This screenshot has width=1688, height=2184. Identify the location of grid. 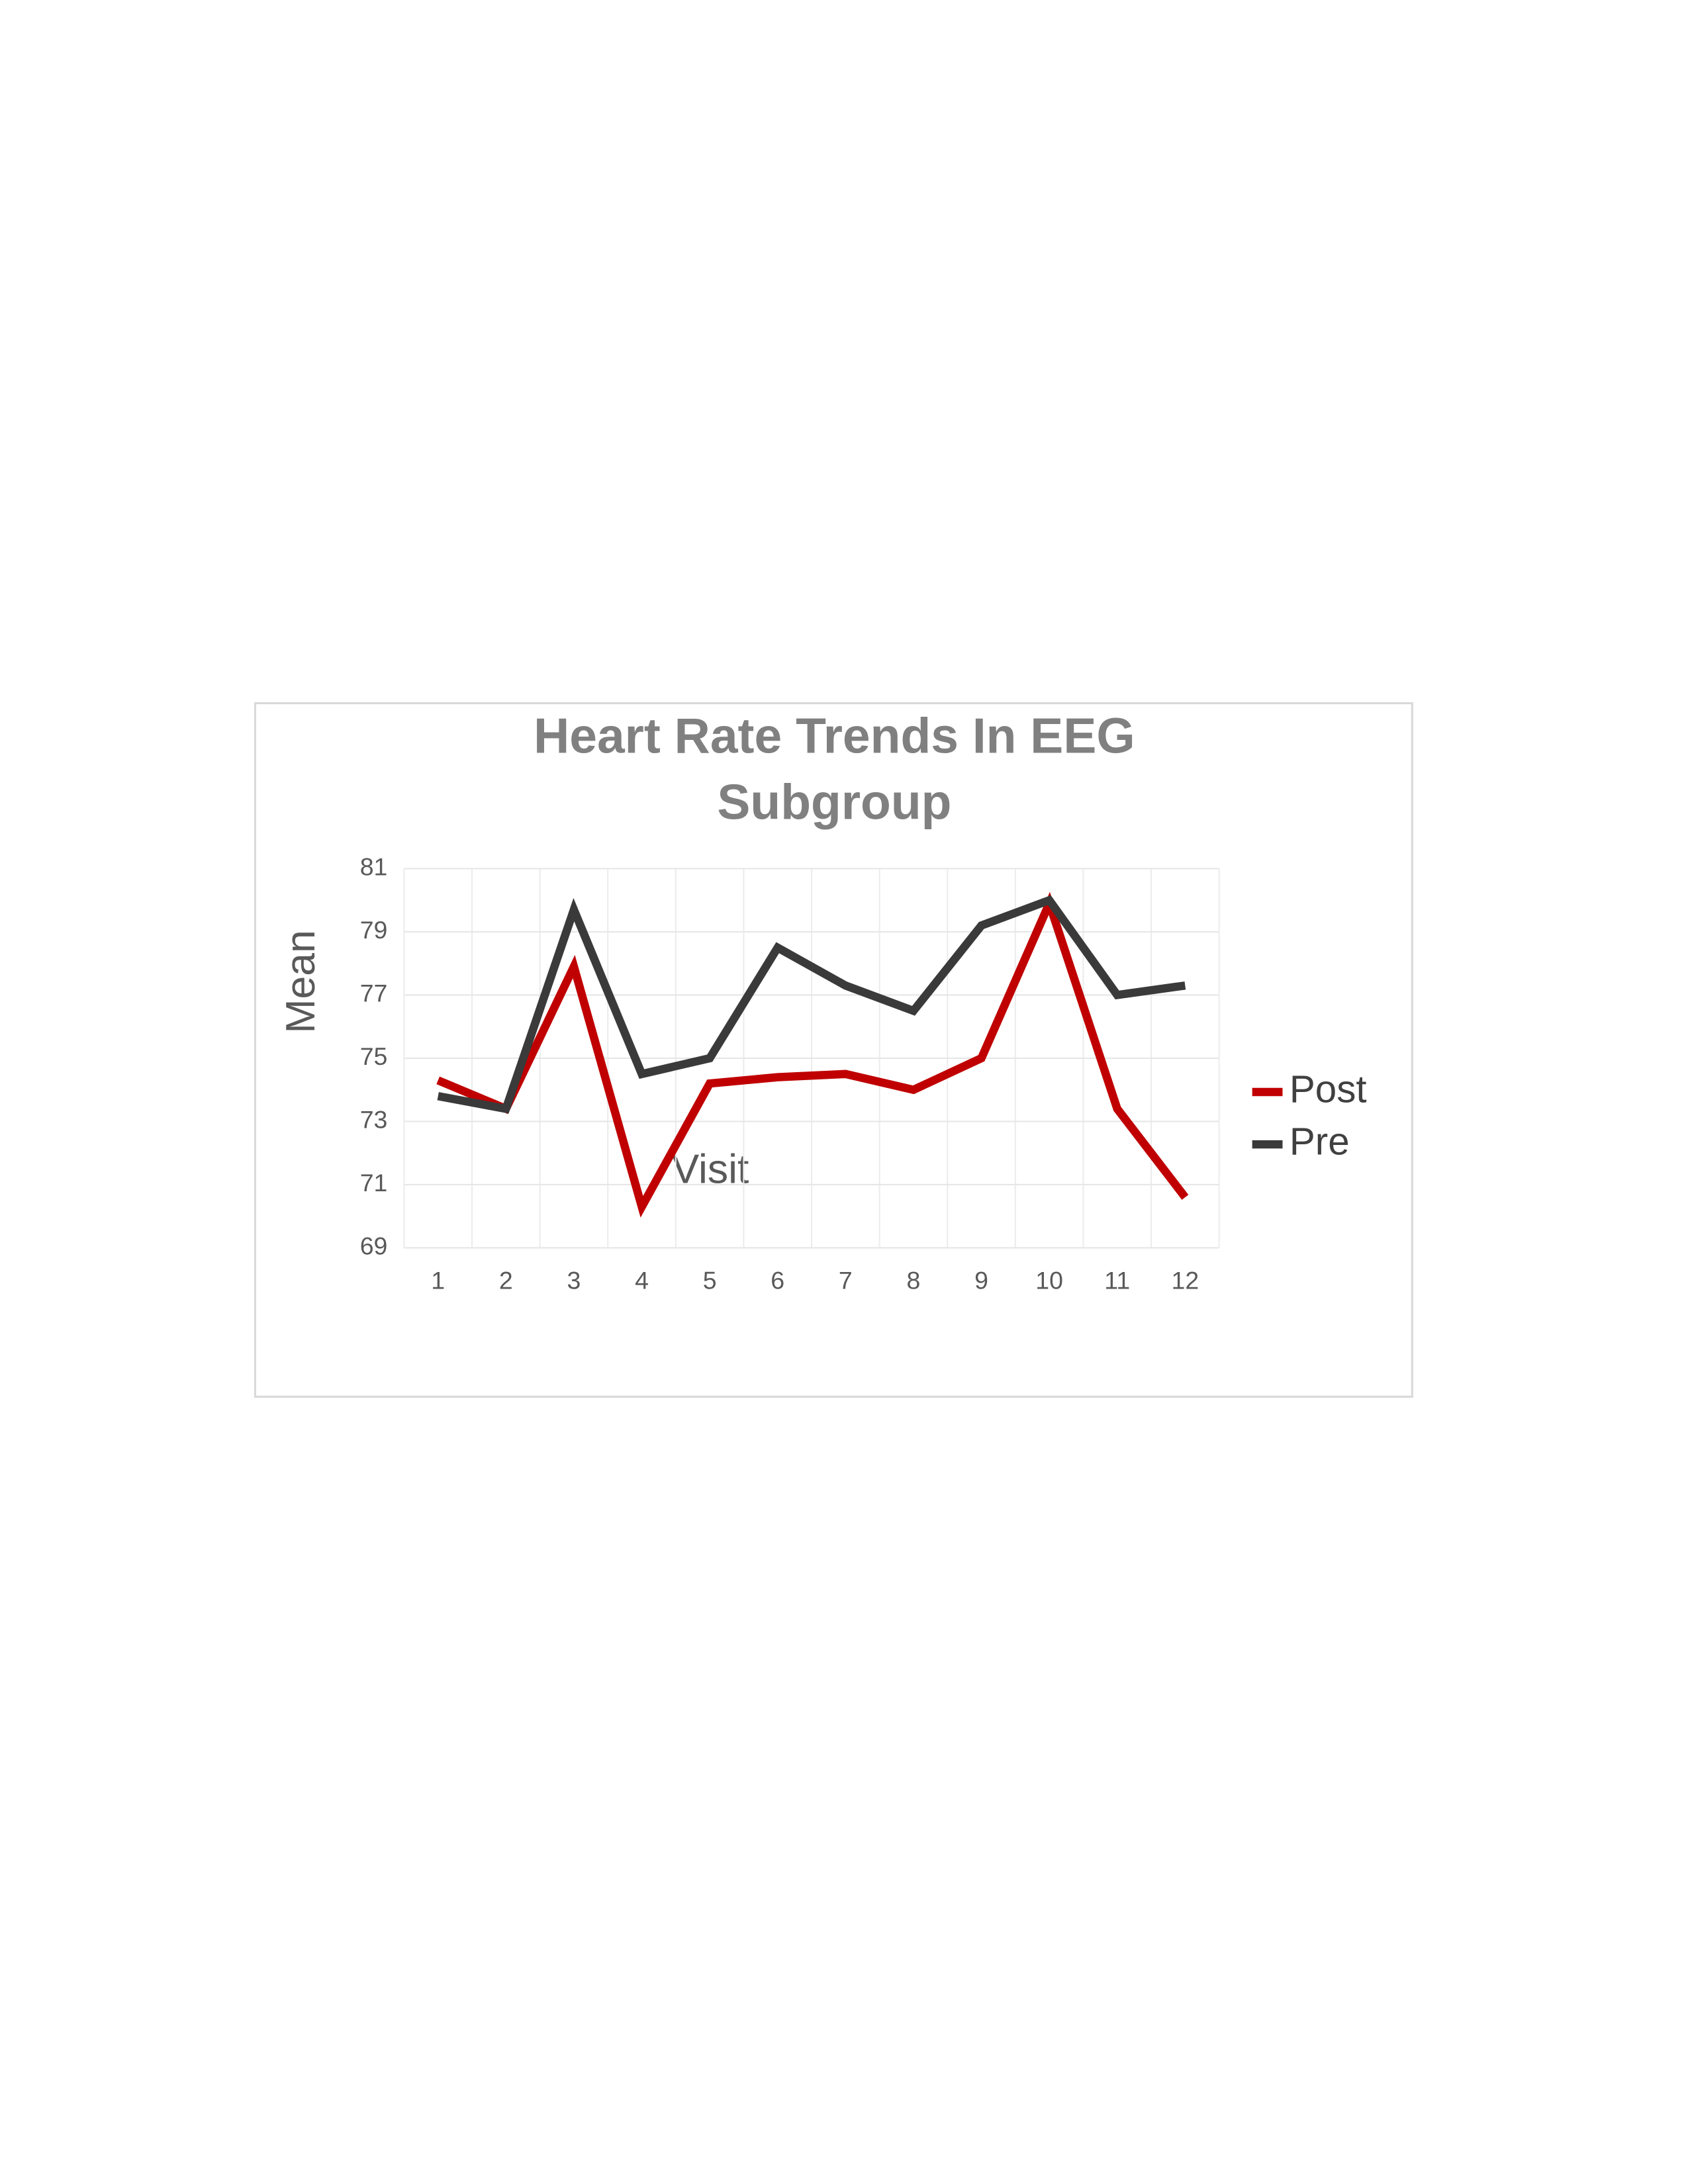
(811, 1058).